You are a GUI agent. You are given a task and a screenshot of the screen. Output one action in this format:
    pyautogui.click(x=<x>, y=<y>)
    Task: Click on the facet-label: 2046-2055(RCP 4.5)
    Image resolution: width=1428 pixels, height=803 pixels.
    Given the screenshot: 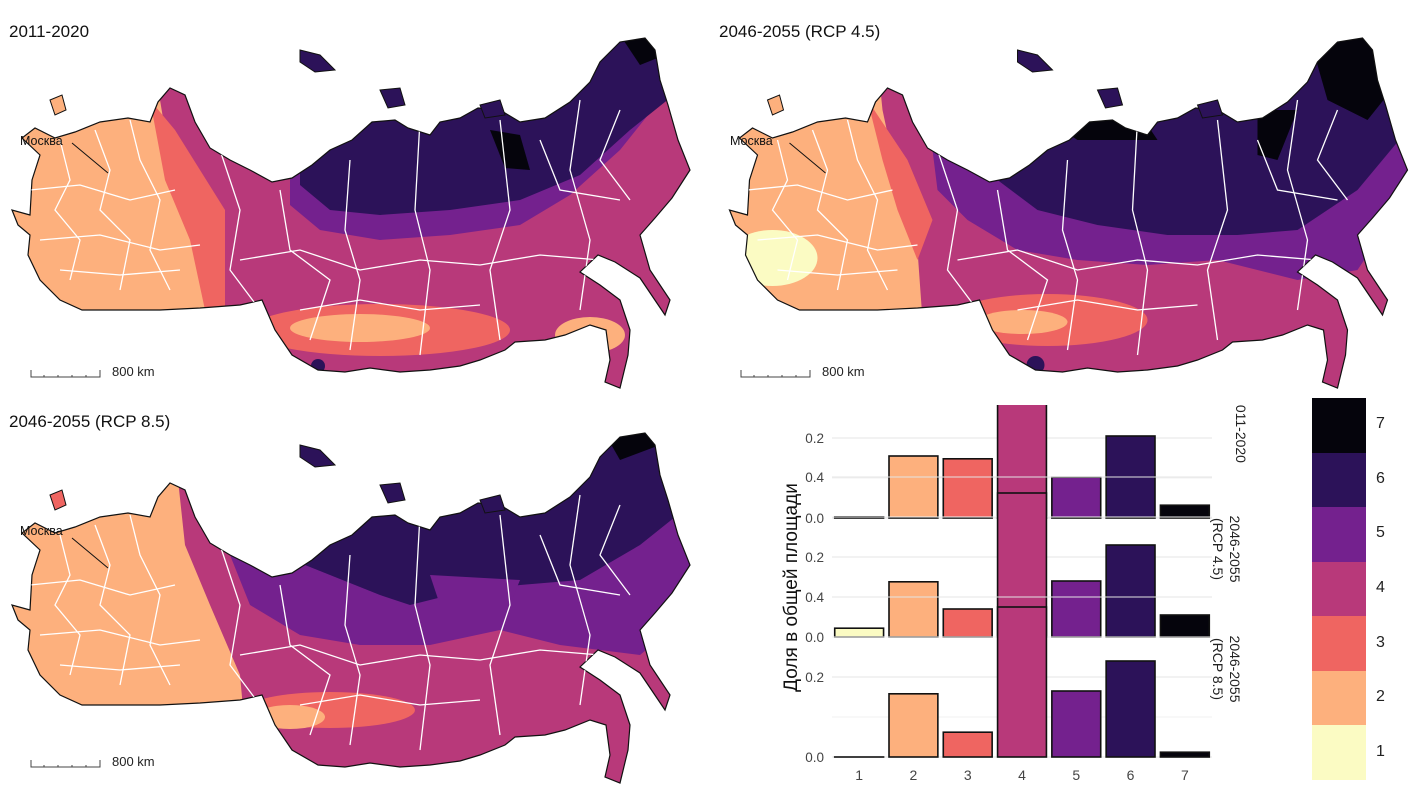 What is the action you would take?
    pyautogui.click(x=1226, y=549)
    